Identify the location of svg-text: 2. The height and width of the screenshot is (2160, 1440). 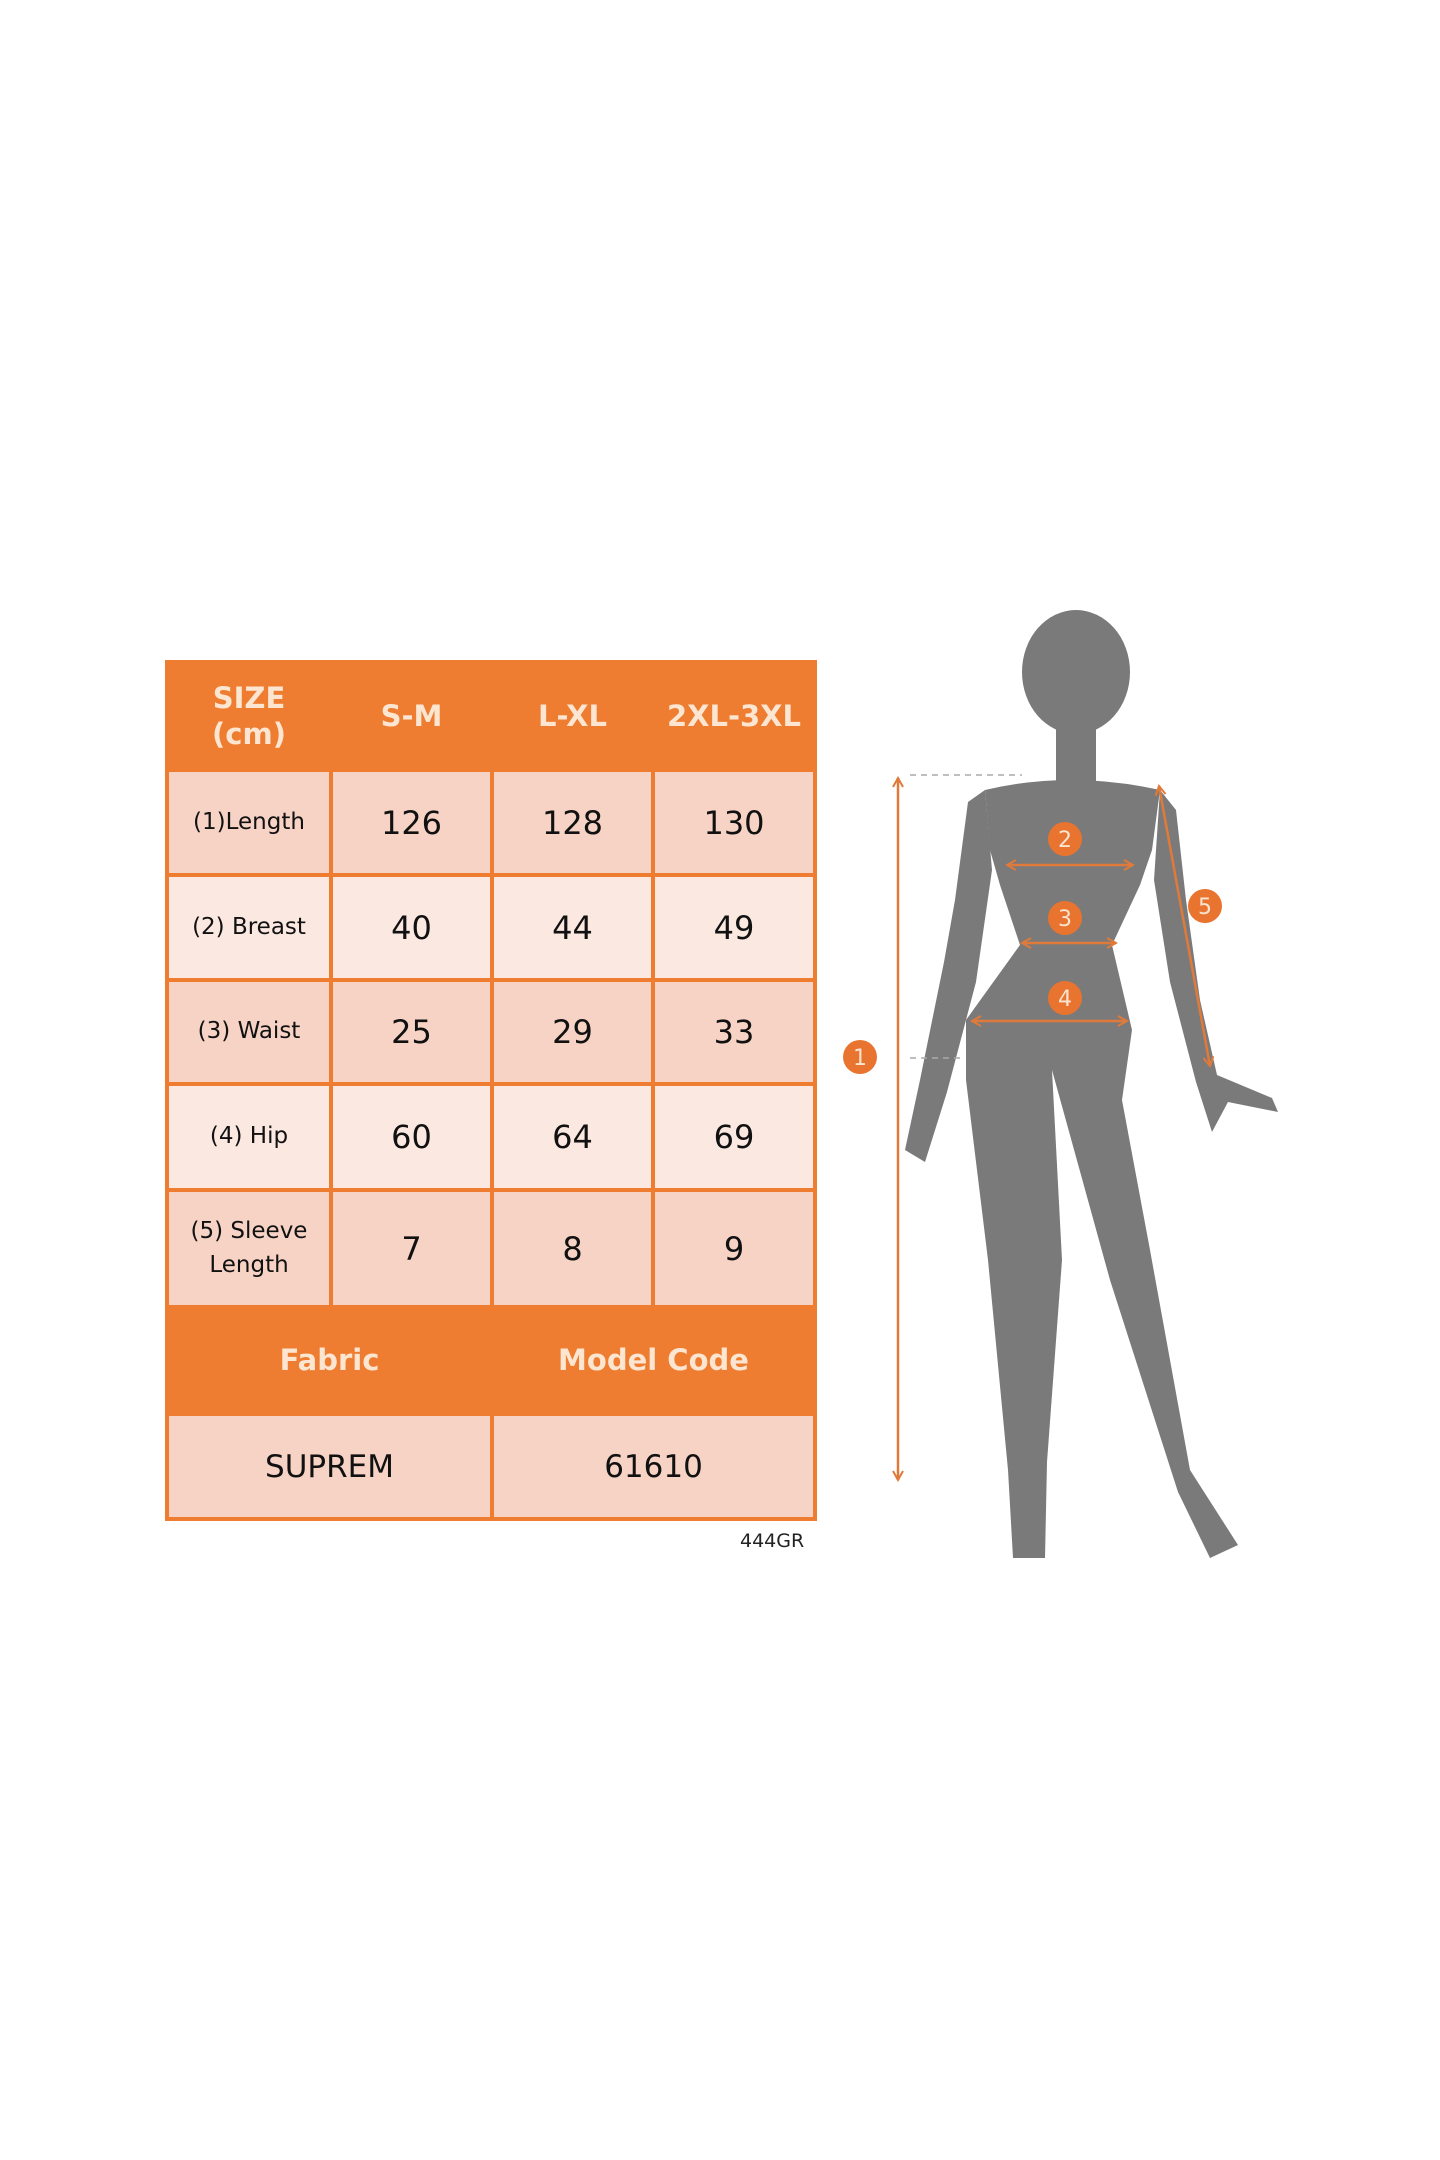
(1065, 840).